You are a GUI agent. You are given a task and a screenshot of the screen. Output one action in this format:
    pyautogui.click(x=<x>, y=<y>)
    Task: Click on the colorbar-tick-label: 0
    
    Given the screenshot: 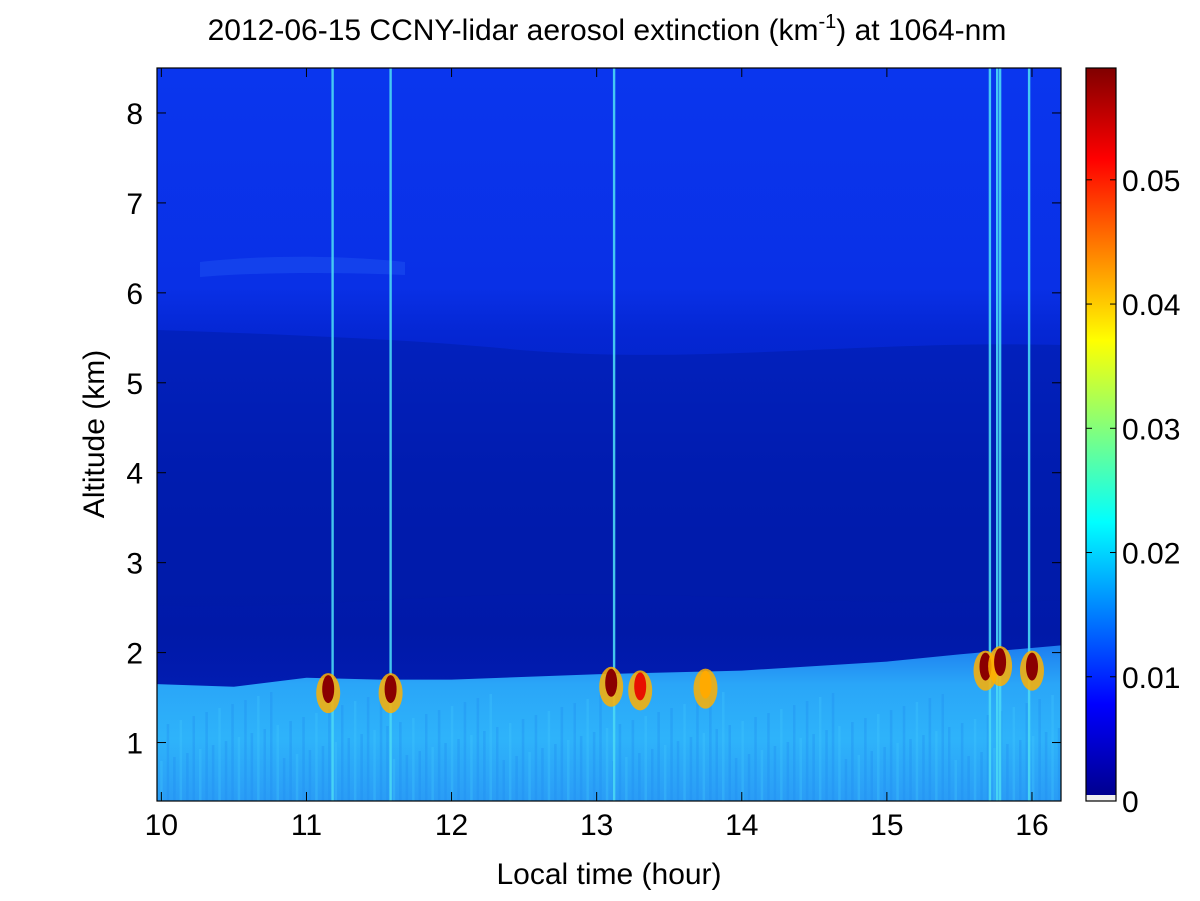 What is the action you would take?
    pyautogui.click(x=1130, y=802)
    